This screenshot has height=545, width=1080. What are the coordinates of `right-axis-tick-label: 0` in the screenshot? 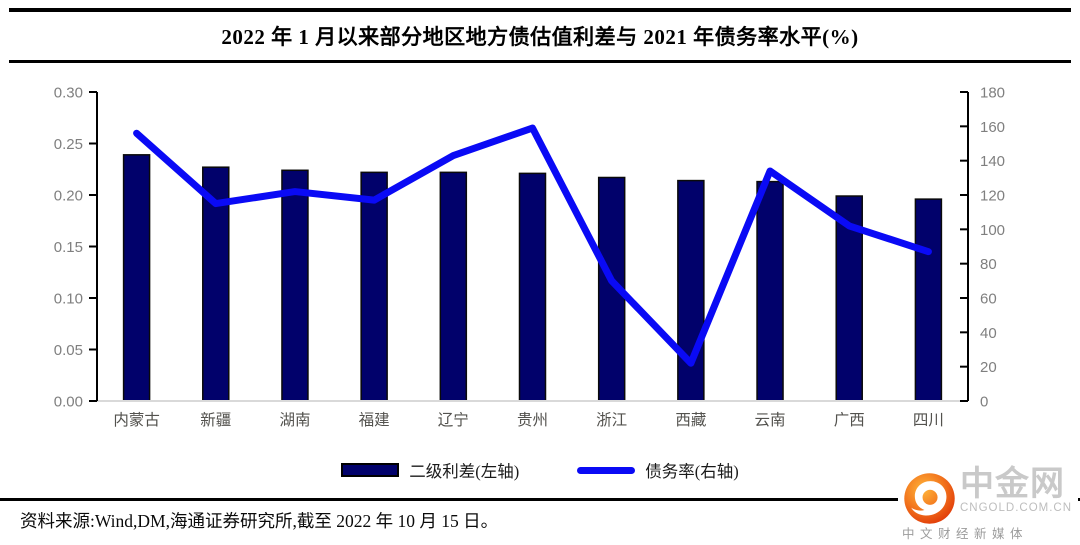 It's located at (984, 402).